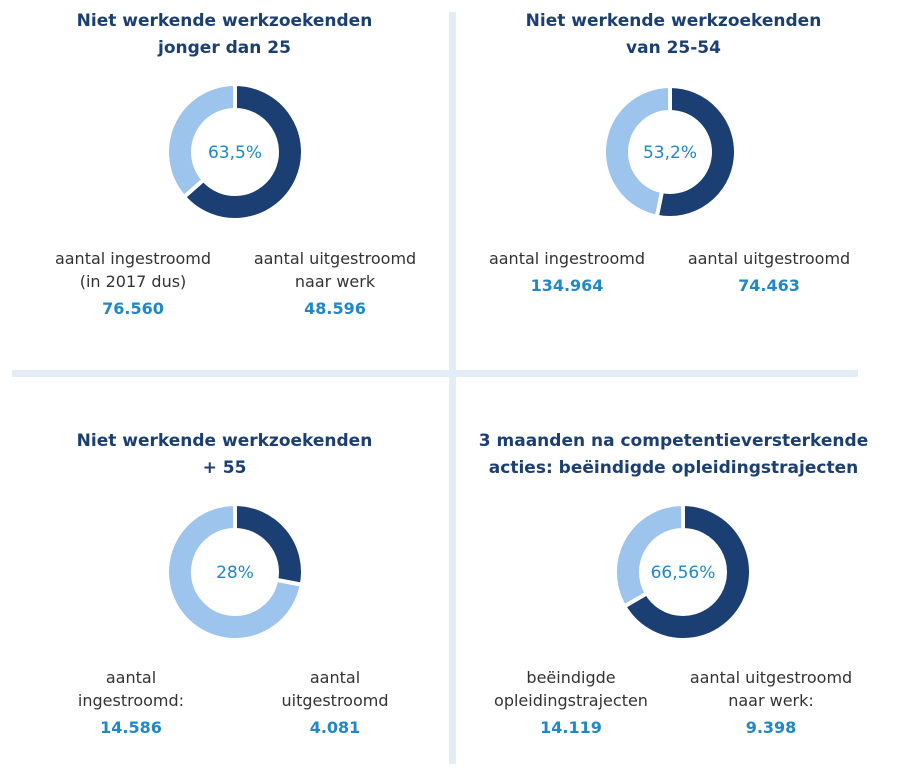 This screenshot has width=898, height=768. I want to click on stat-label: naar werk:, so click(771, 700).